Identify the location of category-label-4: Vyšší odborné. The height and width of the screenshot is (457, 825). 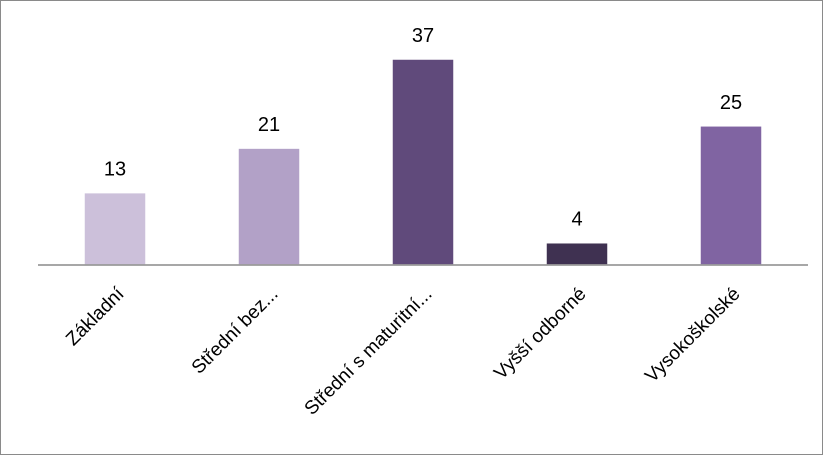
(540, 334).